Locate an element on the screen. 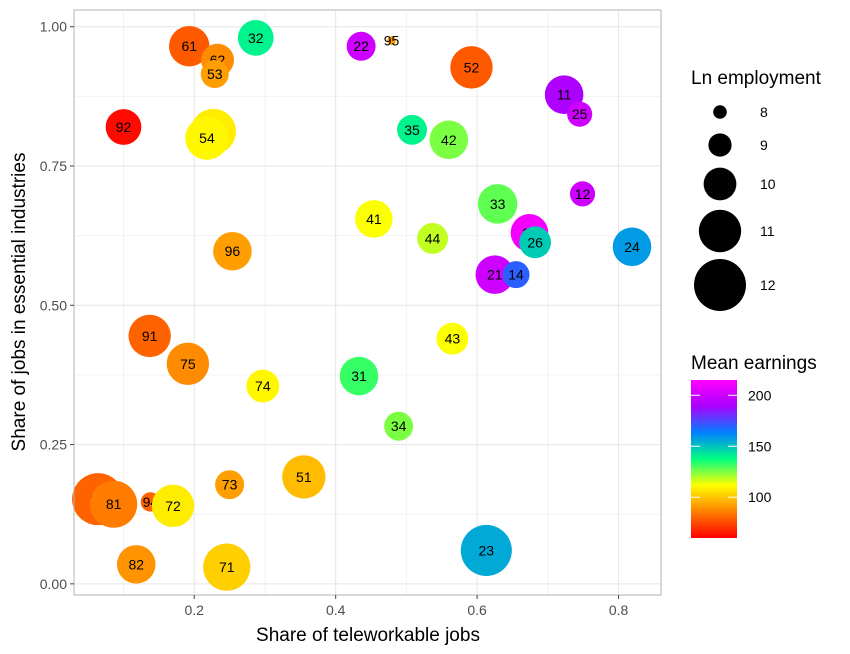 This screenshot has height=654, width=850. point-label: 41 is located at coordinates (374, 219).